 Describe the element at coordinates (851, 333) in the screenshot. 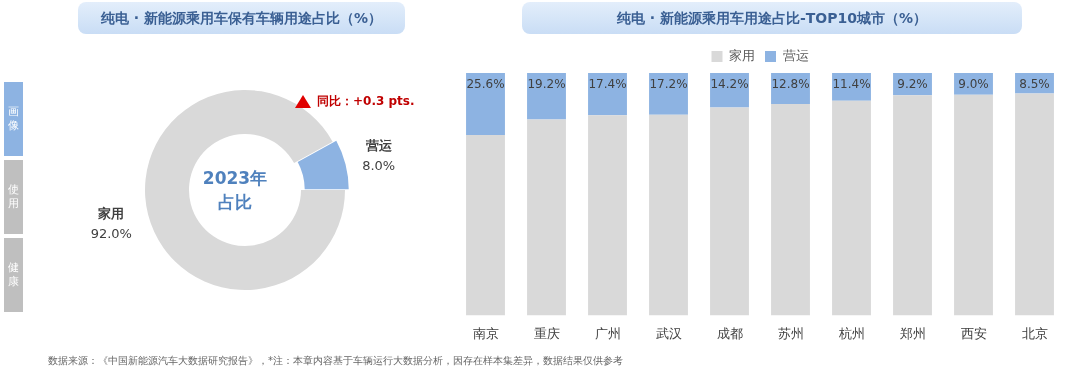

I see `x-tick-label: 杭州` at that location.